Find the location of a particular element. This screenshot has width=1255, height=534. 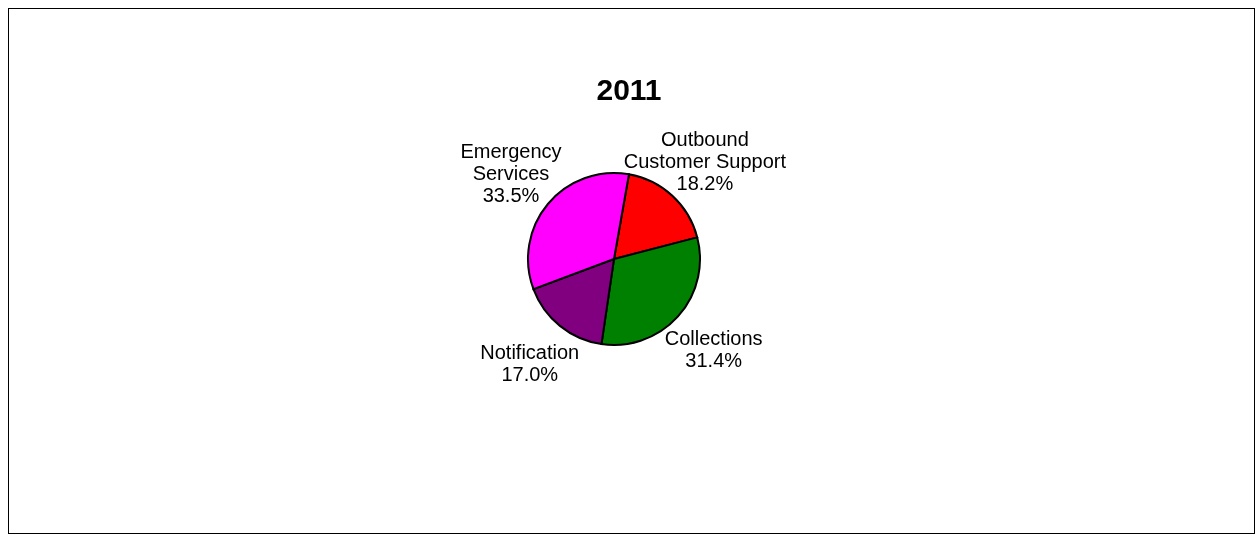

data-label: 18.2% is located at coordinates (705, 182).